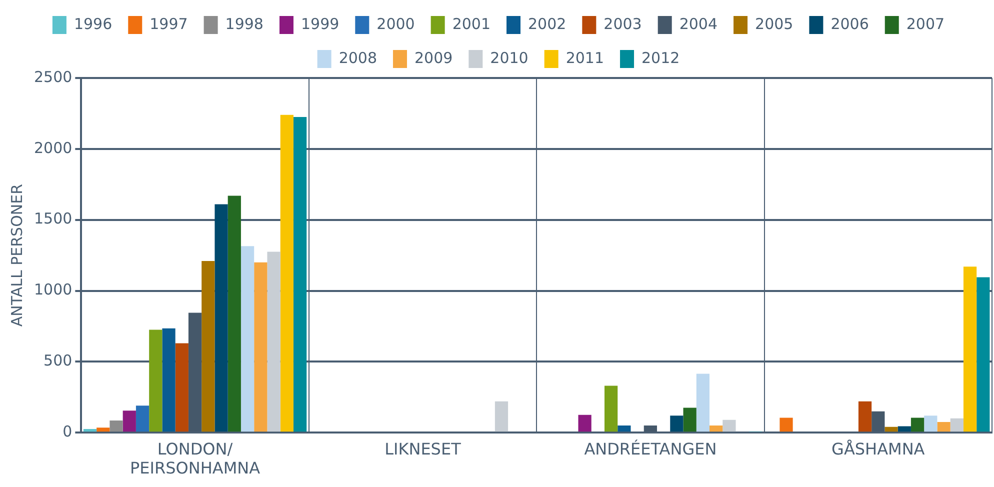  Describe the element at coordinates (471, 23) in the screenshot. I see `legend-label: 2001` at that location.